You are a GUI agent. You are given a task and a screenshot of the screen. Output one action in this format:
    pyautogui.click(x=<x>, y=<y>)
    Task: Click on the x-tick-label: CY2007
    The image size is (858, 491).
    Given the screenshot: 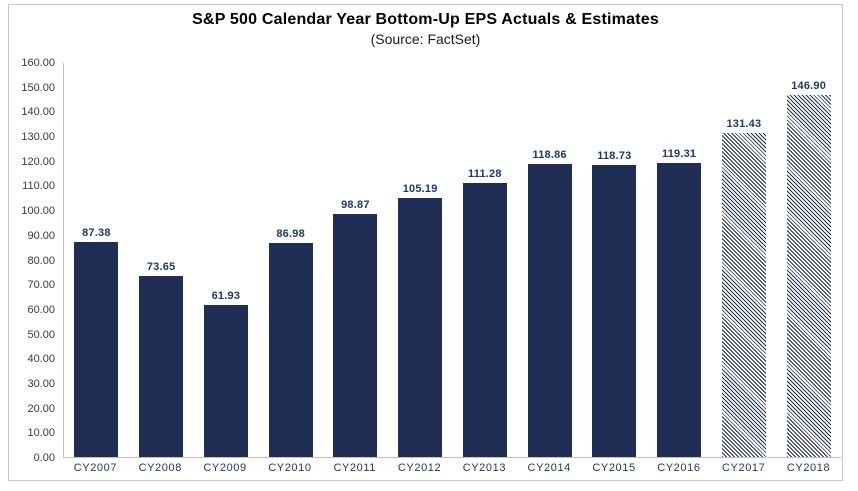 What is the action you would take?
    pyautogui.click(x=95, y=468)
    